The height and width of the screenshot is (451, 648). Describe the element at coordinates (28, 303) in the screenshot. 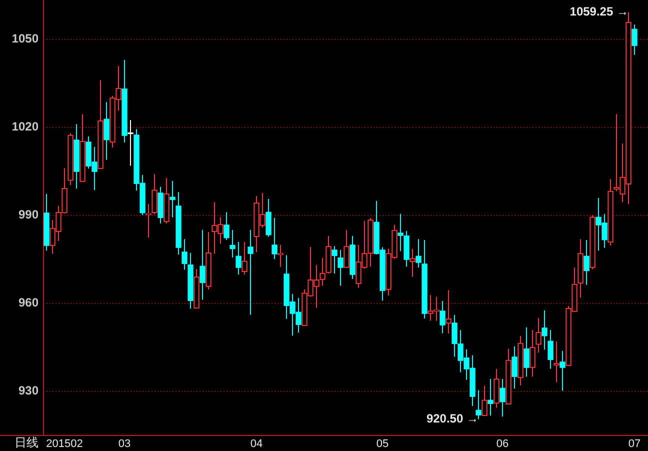

I see `y-tick-label: 960` at that location.